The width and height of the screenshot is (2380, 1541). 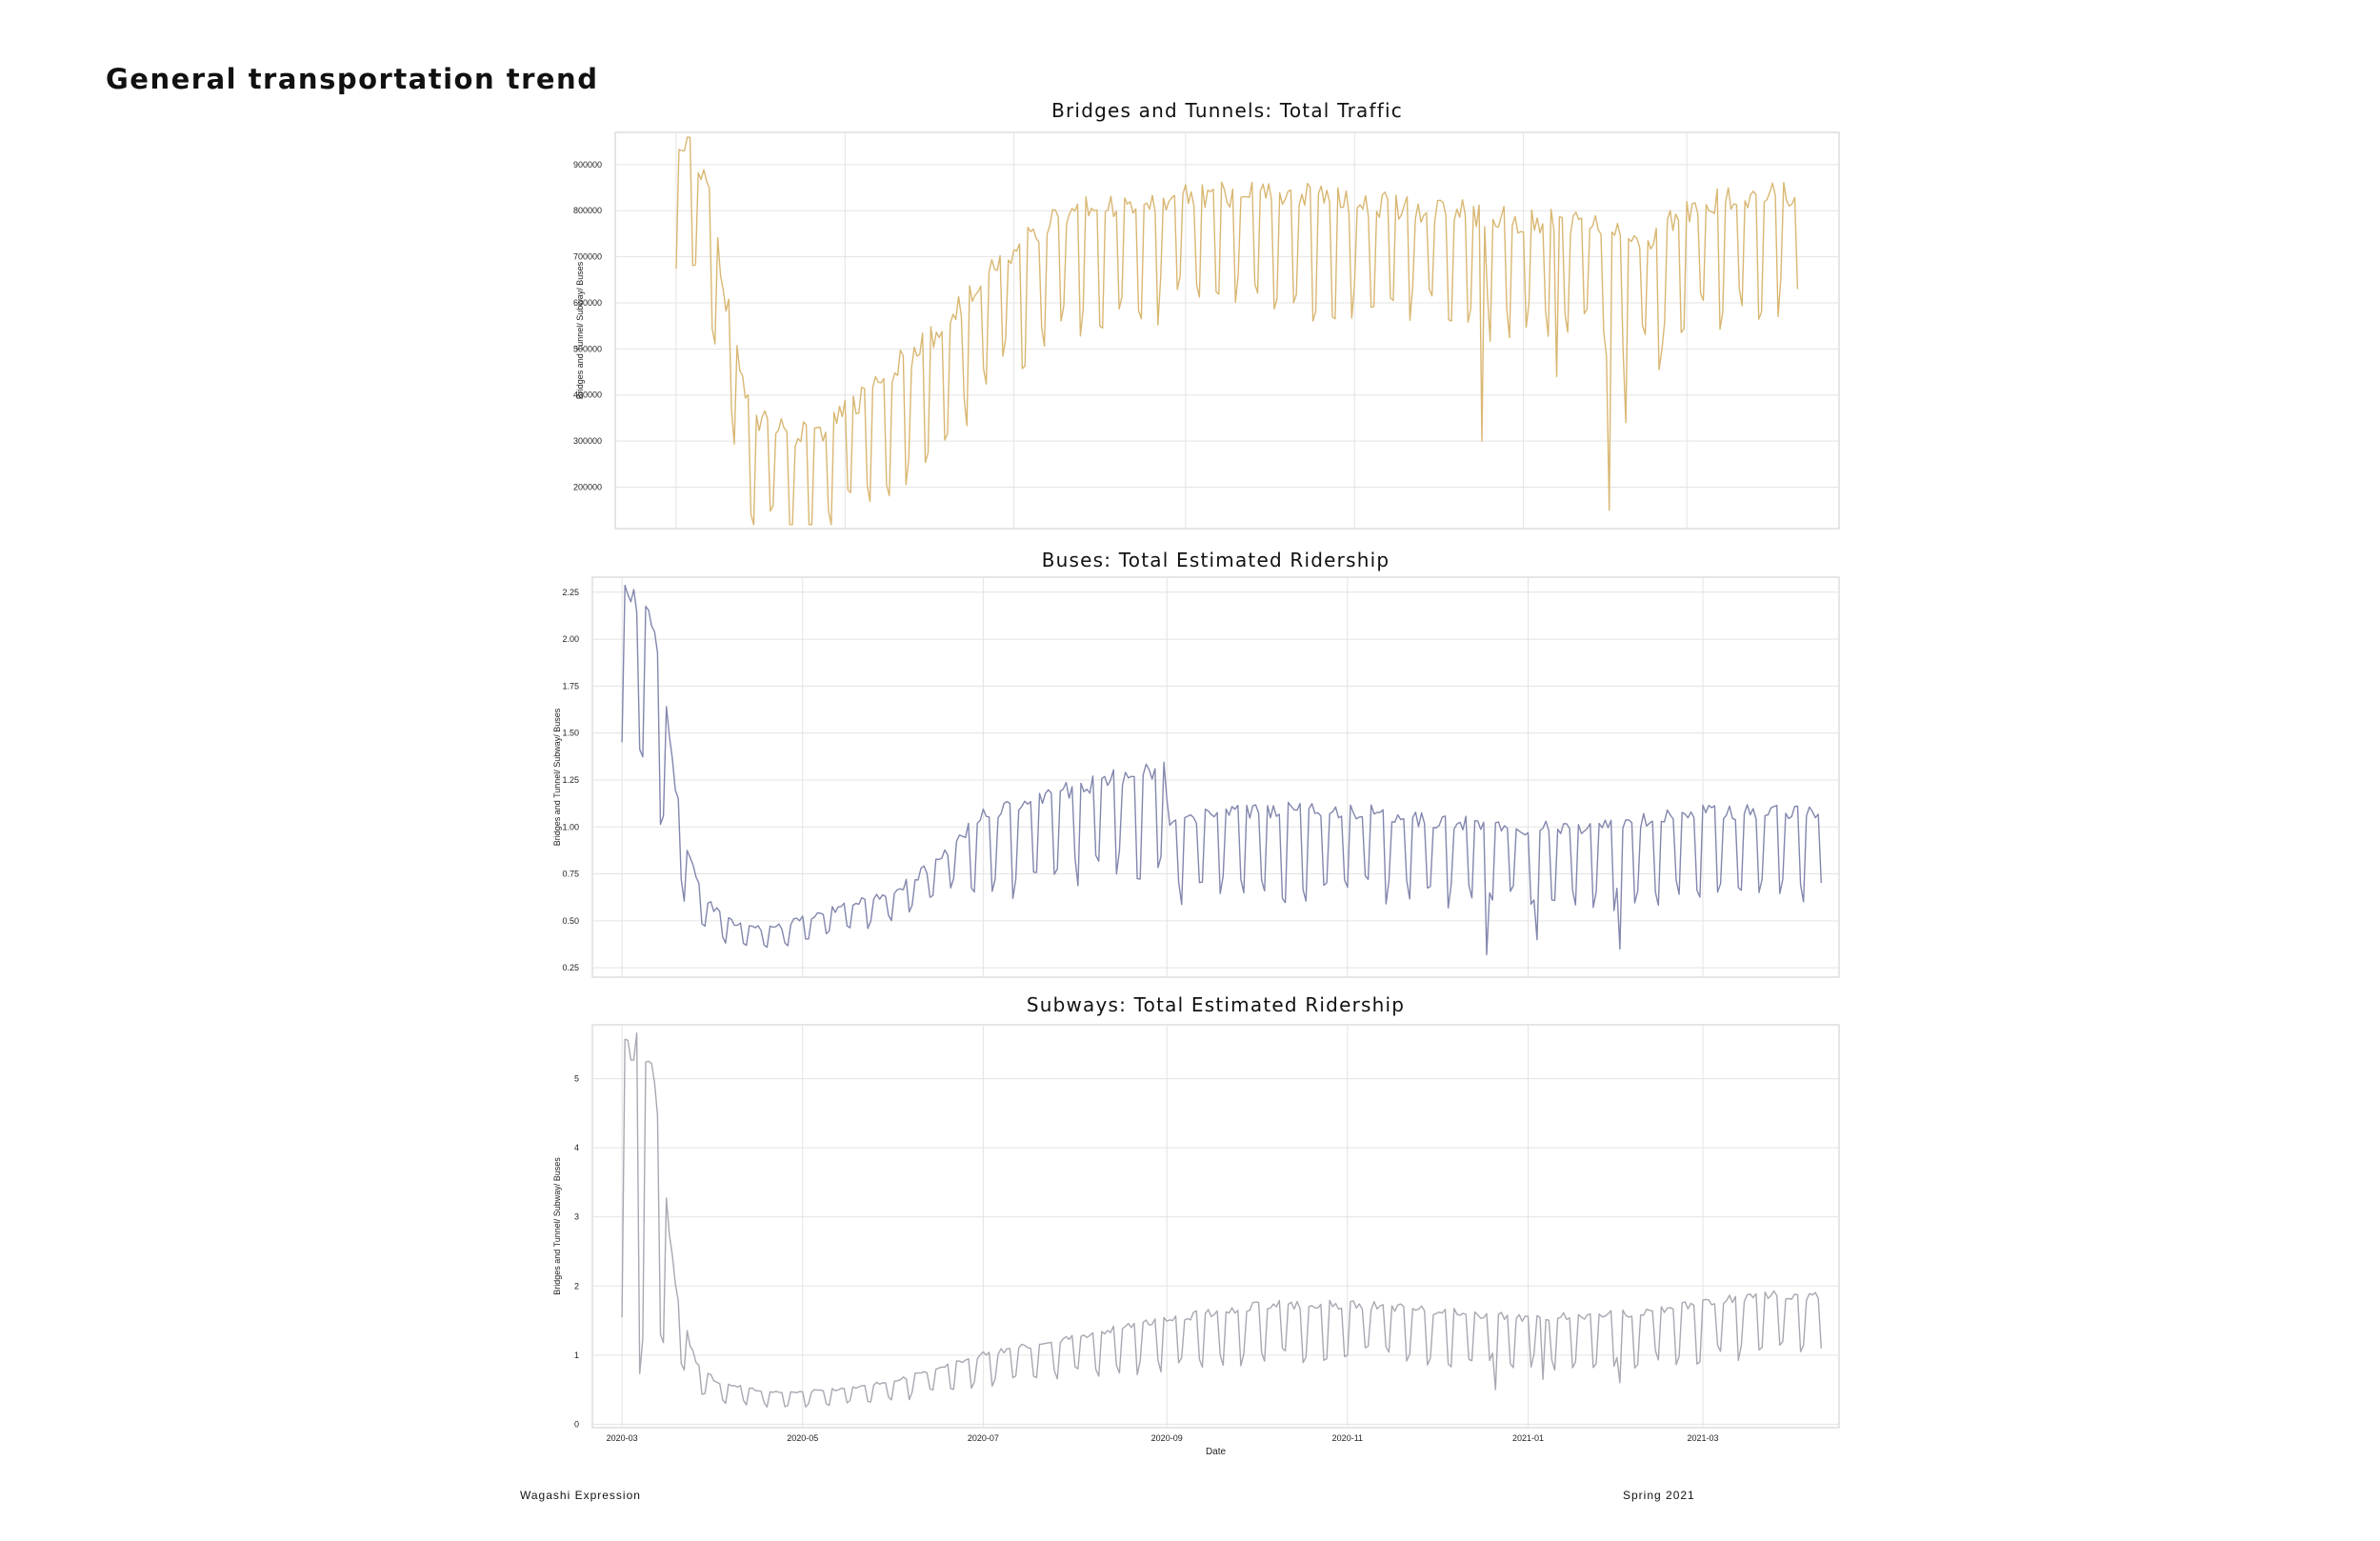 What do you see at coordinates (576, 1148) in the screenshot?
I see `y-tick-label: 4` at bounding box center [576, 1148].